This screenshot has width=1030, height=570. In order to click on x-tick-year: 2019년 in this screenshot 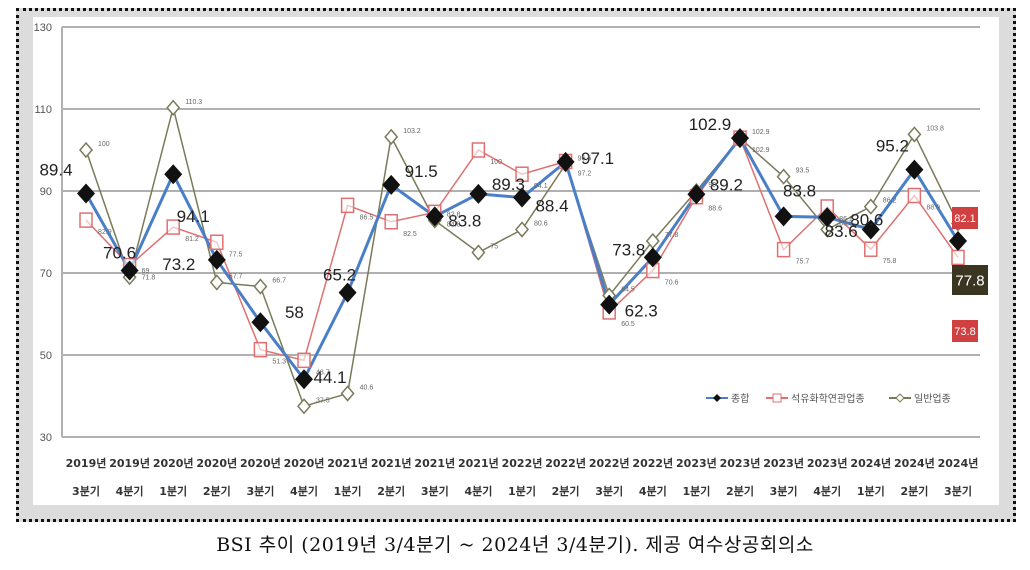, I will do `click(129, 463)`.